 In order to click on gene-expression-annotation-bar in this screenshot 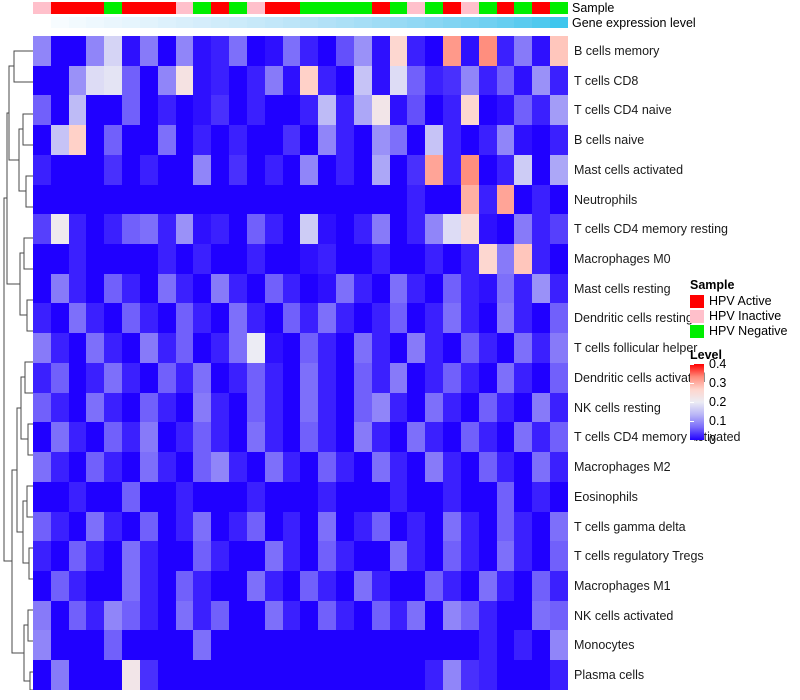, I will do `click(300, 22)`.